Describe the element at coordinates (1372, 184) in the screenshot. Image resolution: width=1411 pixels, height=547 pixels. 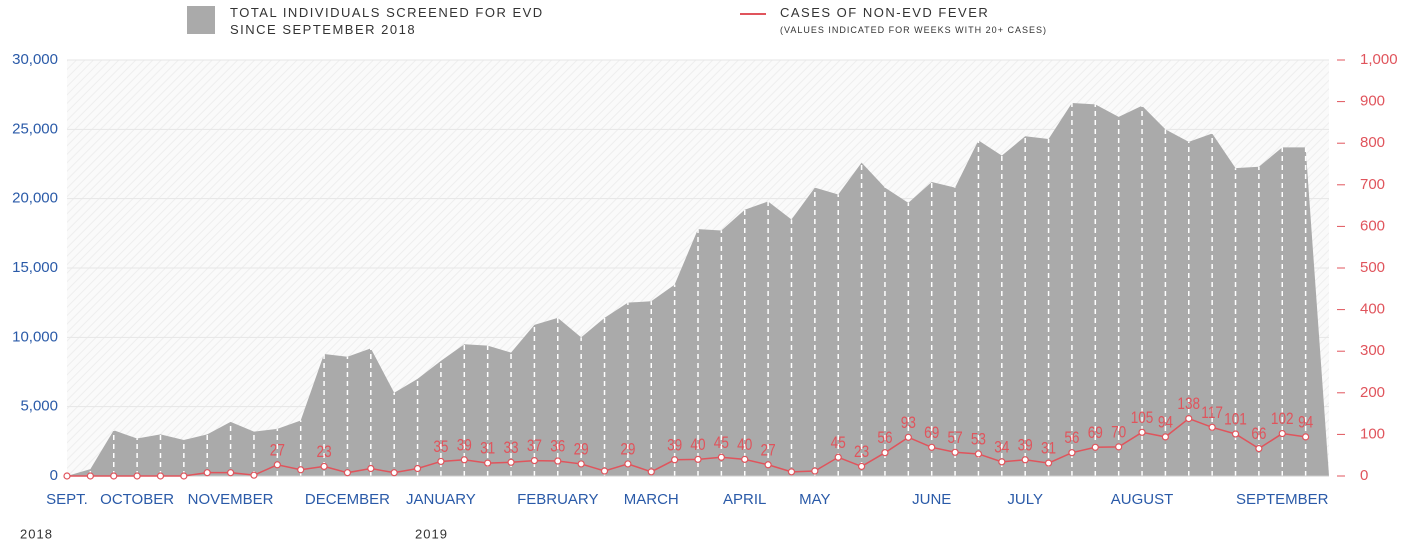
I see `y2-tick-label: 700` at that location.